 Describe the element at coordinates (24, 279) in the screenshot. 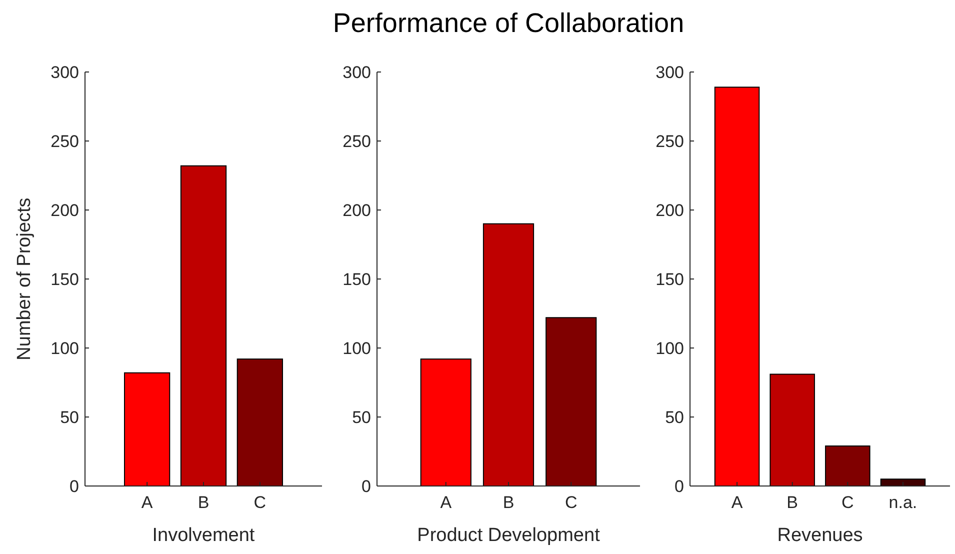

I see `y-axis-title: Number of Projects` at that location.